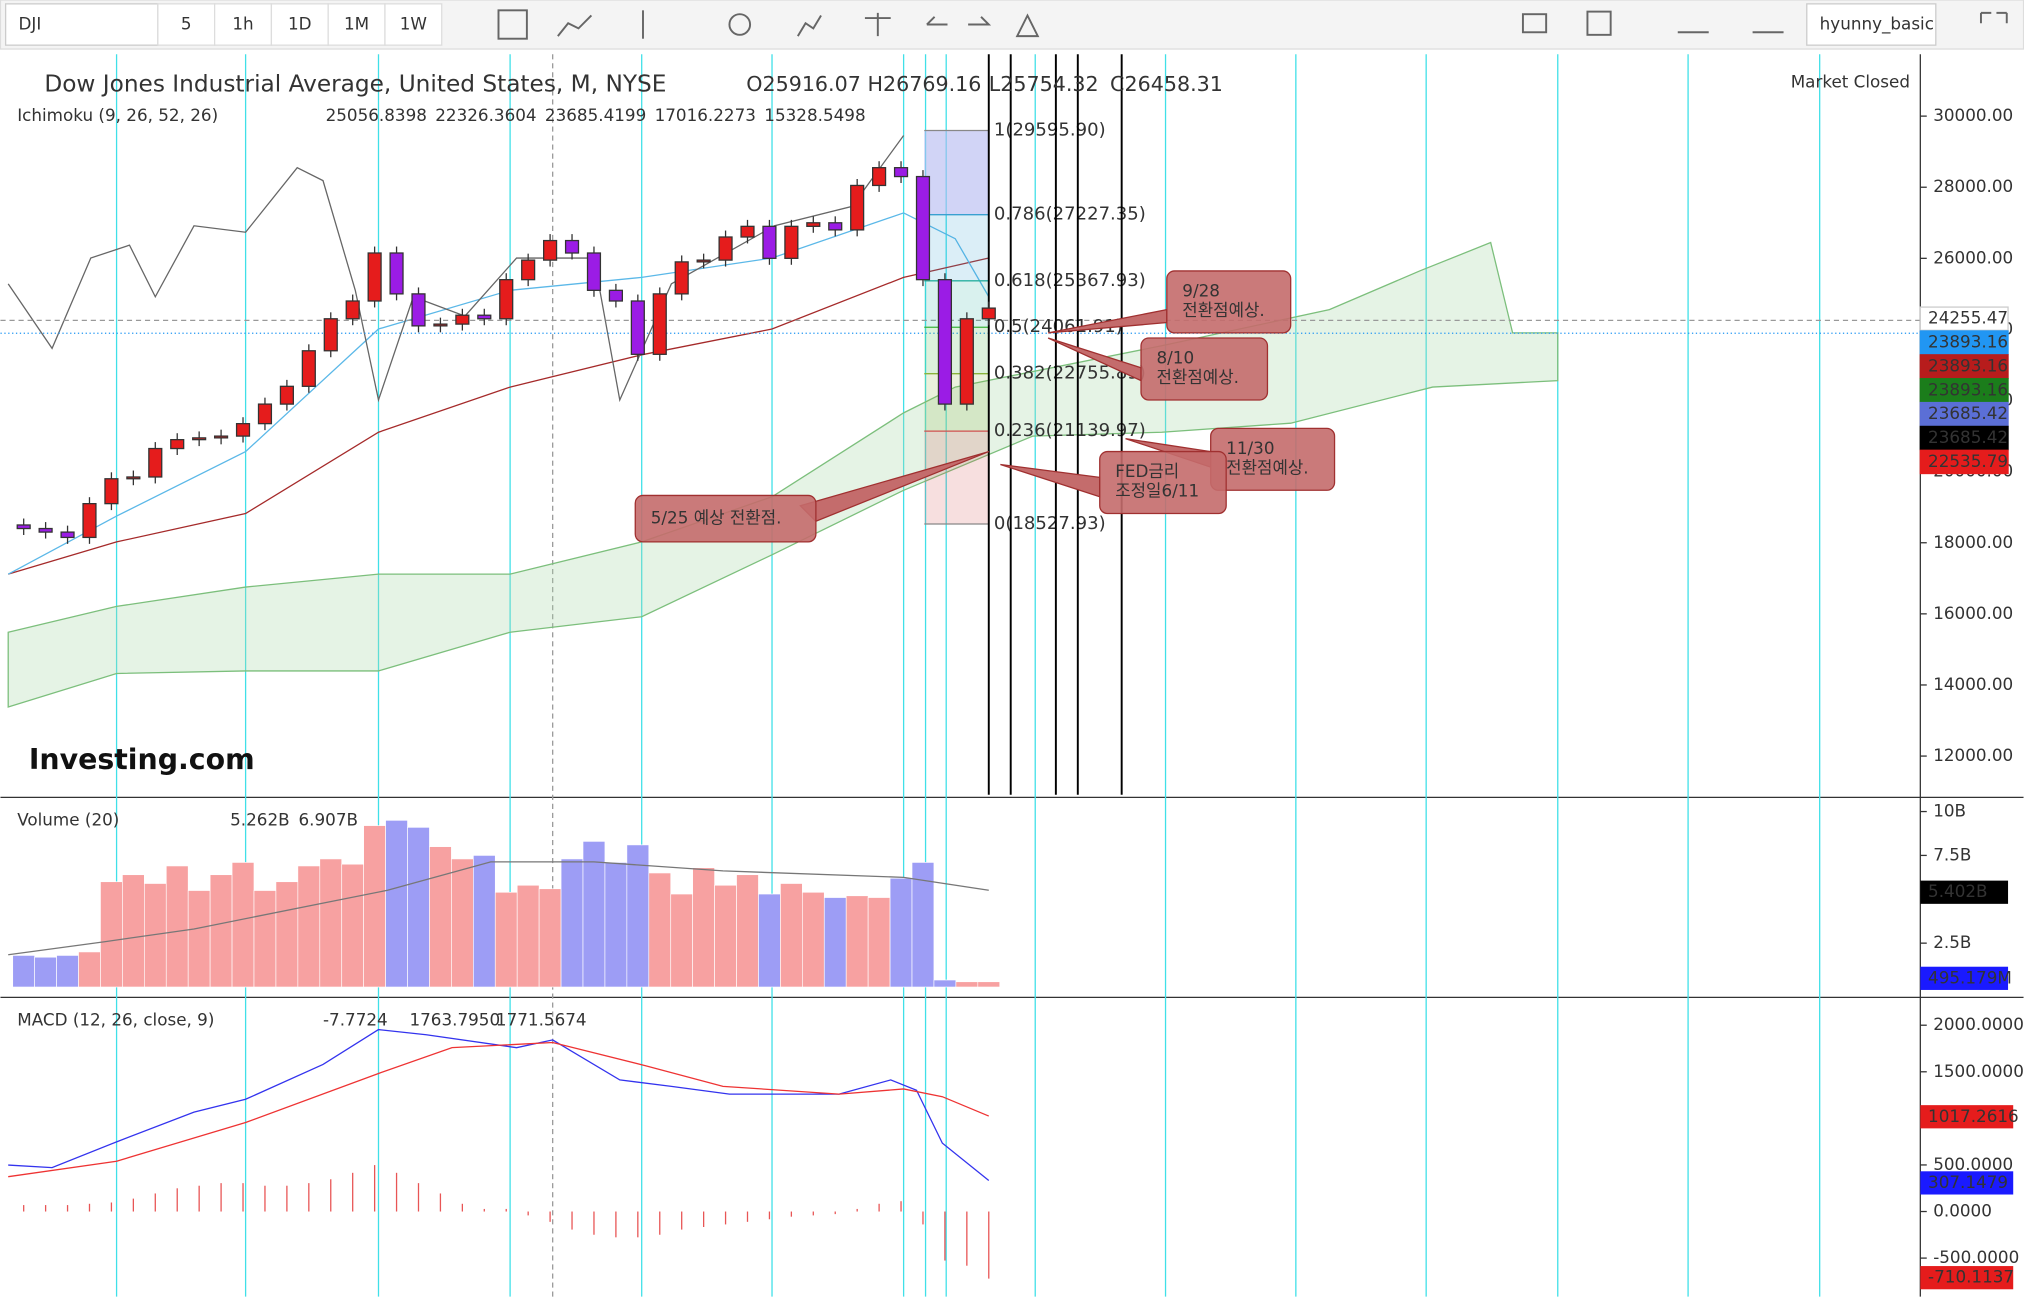 This screenshot has height=1311, width=2024. I want to click on symbol-box, so click(81, 24).